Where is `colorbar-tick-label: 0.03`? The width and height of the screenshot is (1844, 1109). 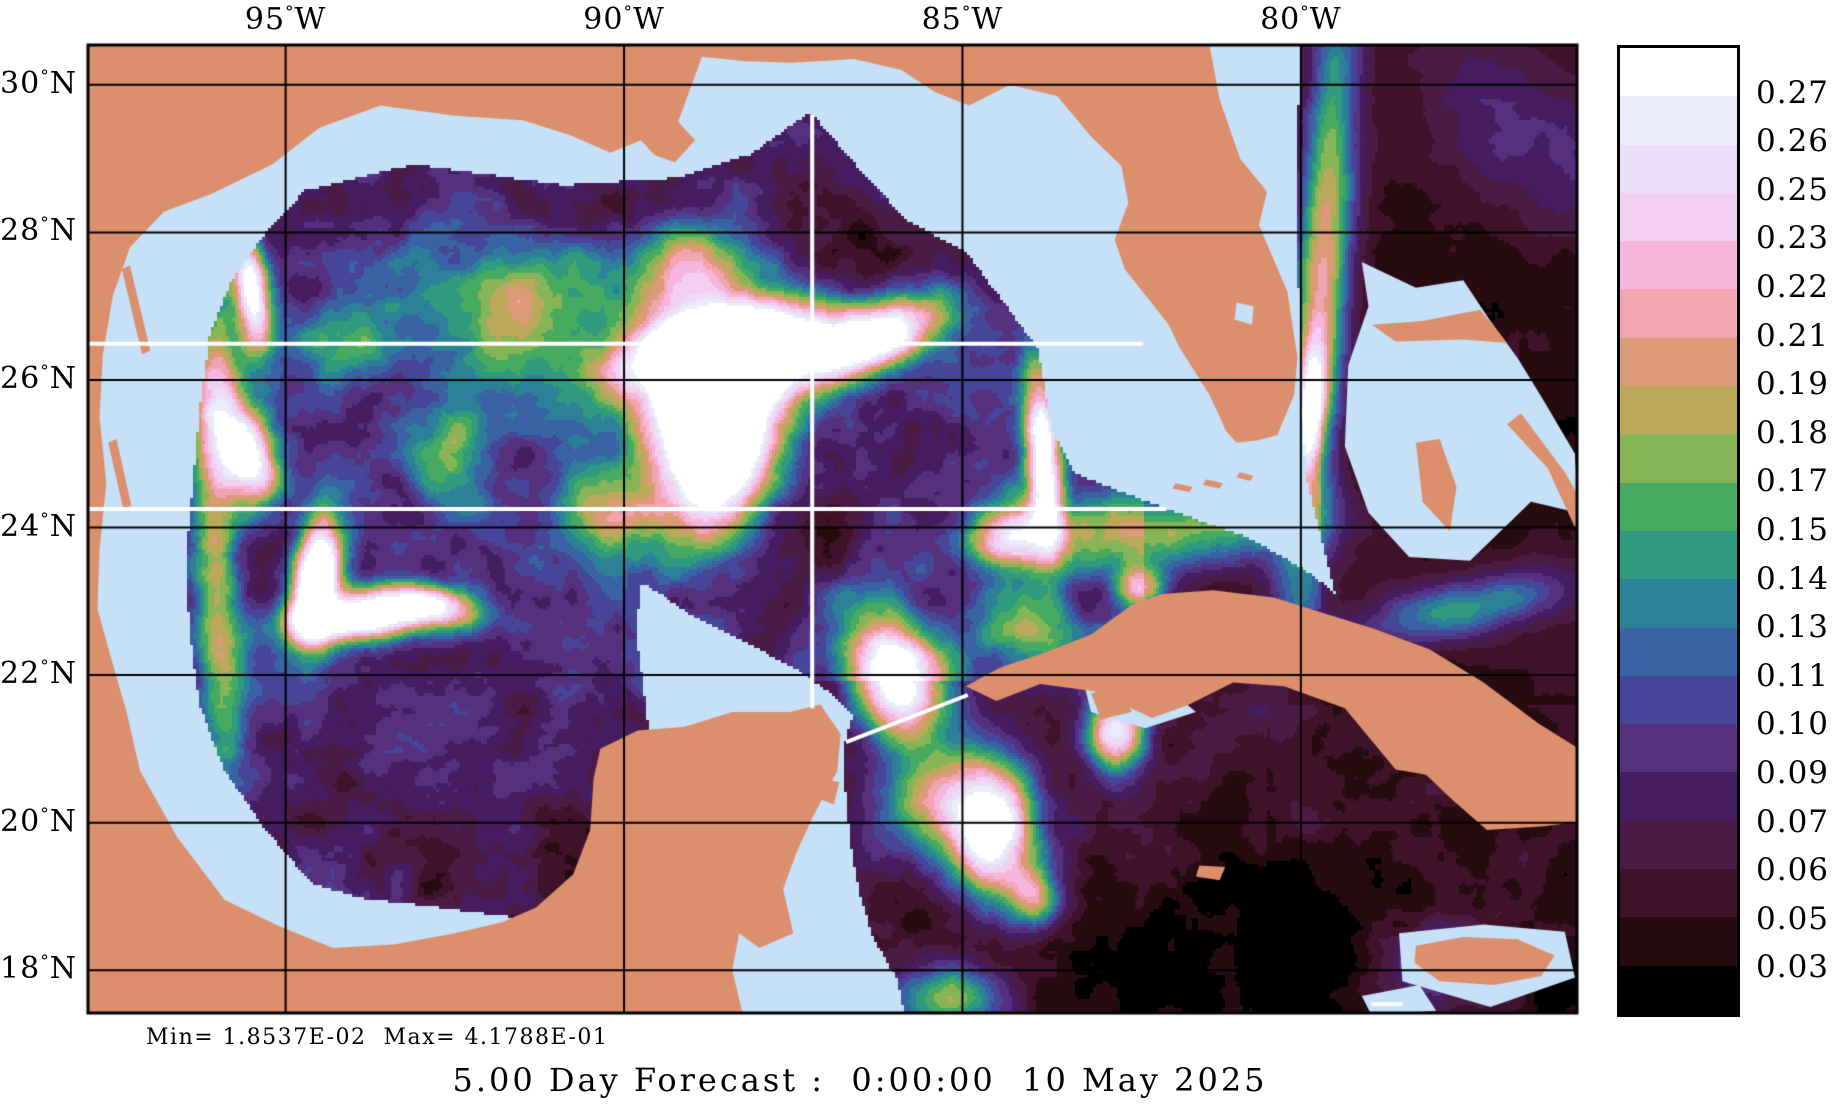
colorbar-tick-label: 0.03 is located at coordinates (1793, 967).